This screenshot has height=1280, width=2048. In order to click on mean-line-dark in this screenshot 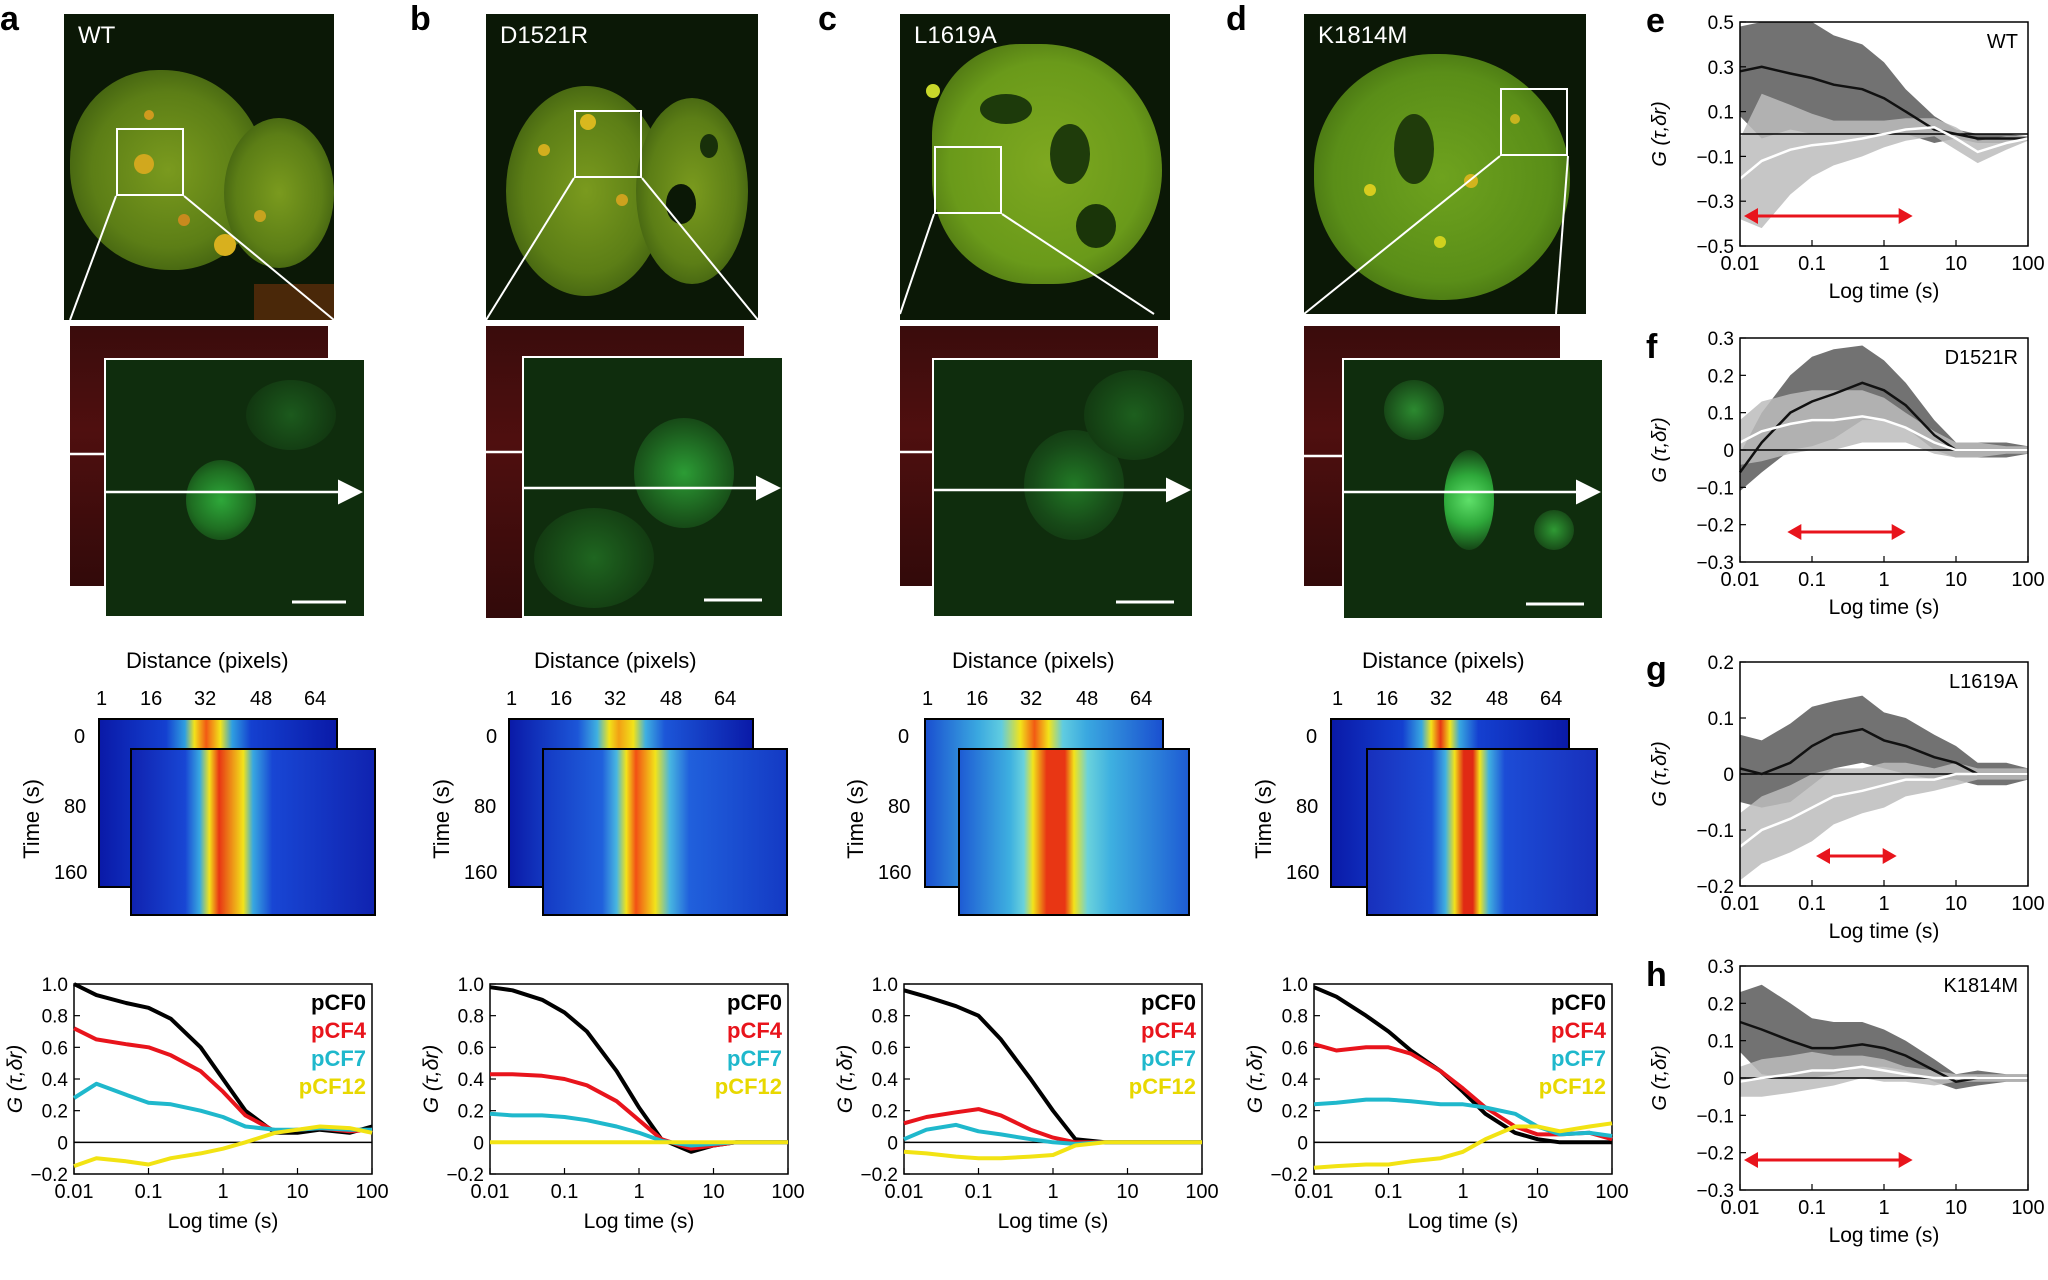, I will do `click(1883, 102)`.